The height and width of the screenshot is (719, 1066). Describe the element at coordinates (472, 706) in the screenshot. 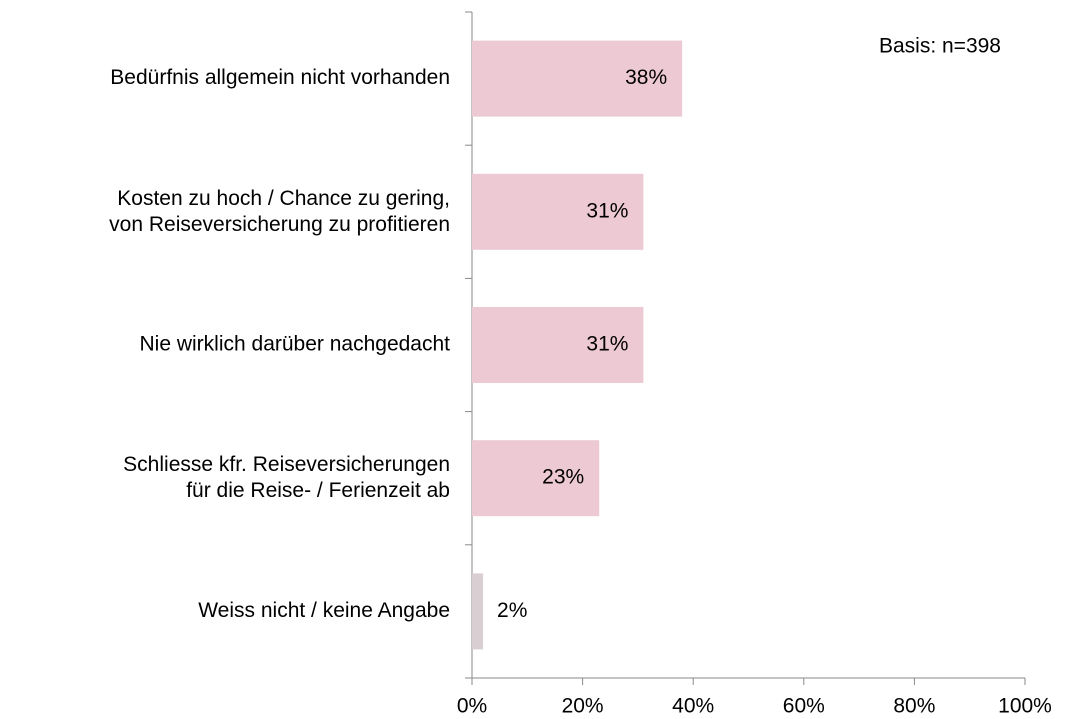

I see `x-tick-label: 0%` at that location.